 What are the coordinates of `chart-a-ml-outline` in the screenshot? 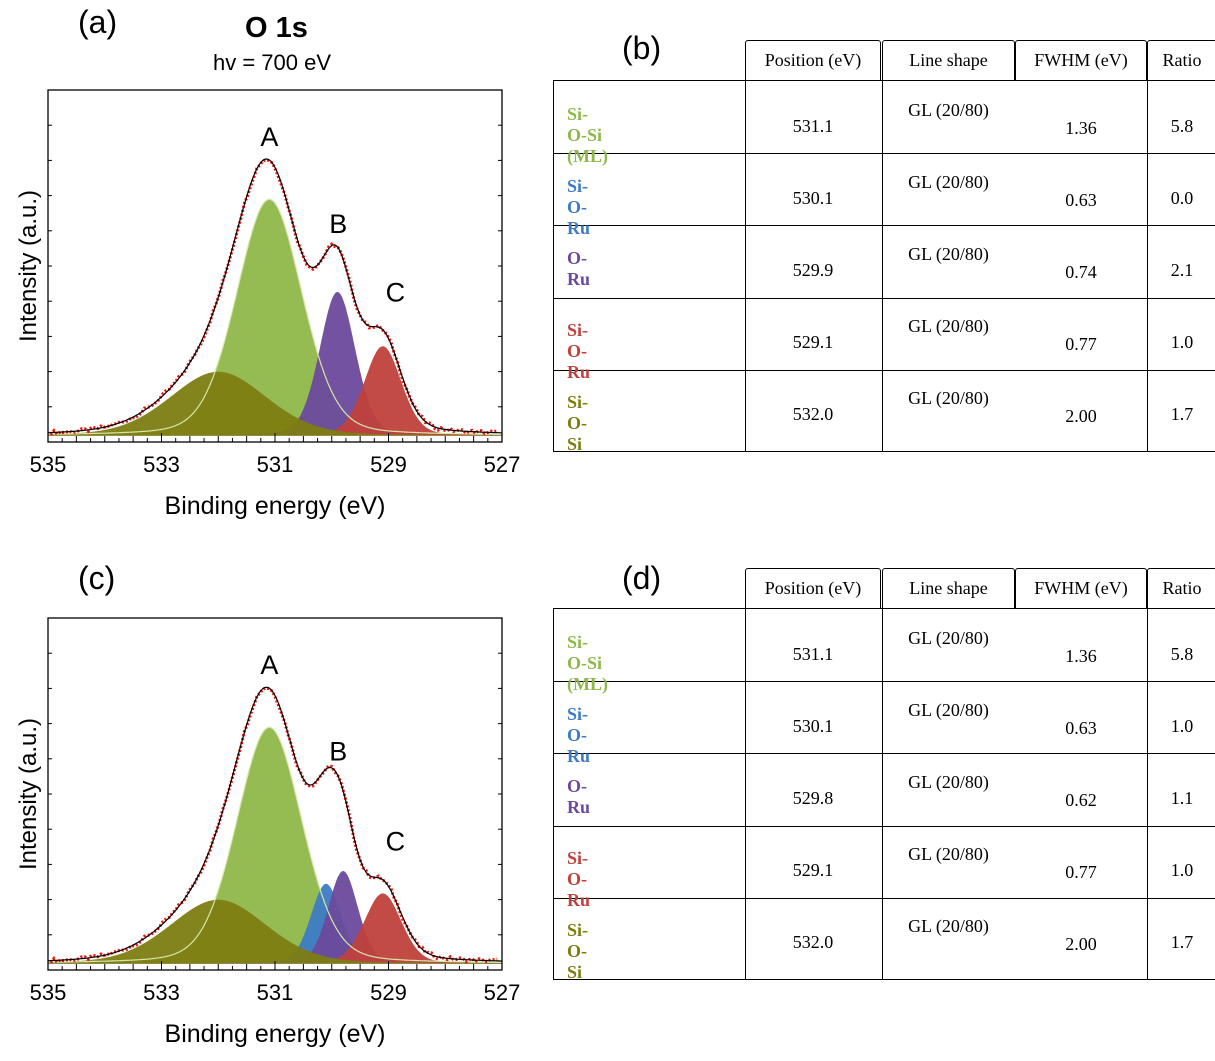 It's located at (275, 316).